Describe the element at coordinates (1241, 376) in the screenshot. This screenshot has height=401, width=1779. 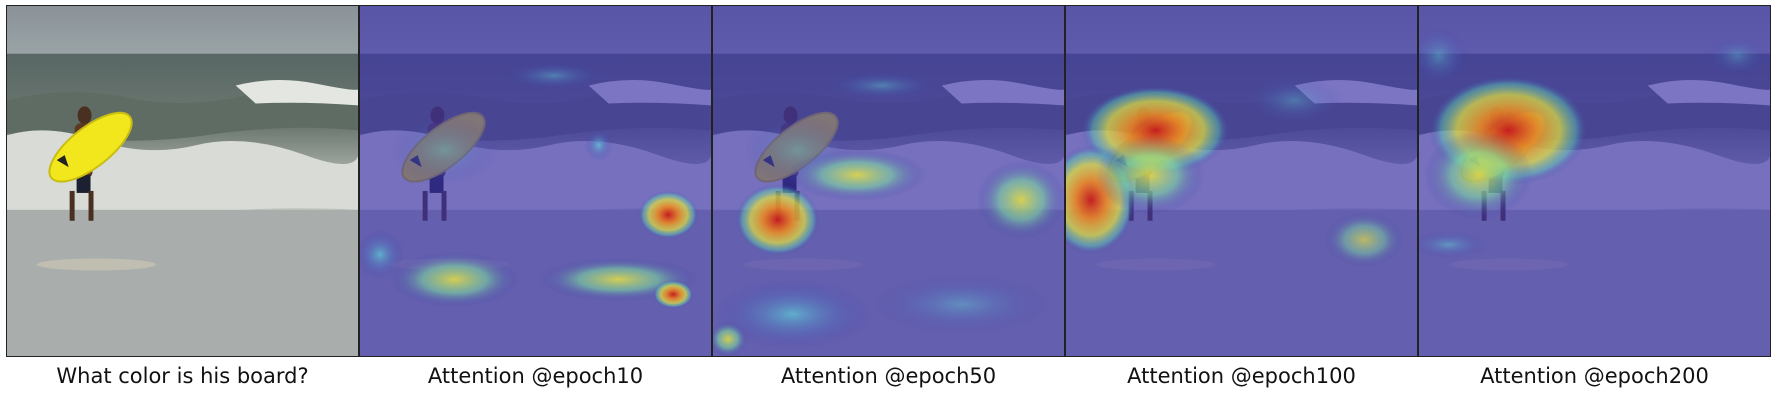
I see `caption-epoch100: Attention @epoch100` at that location.